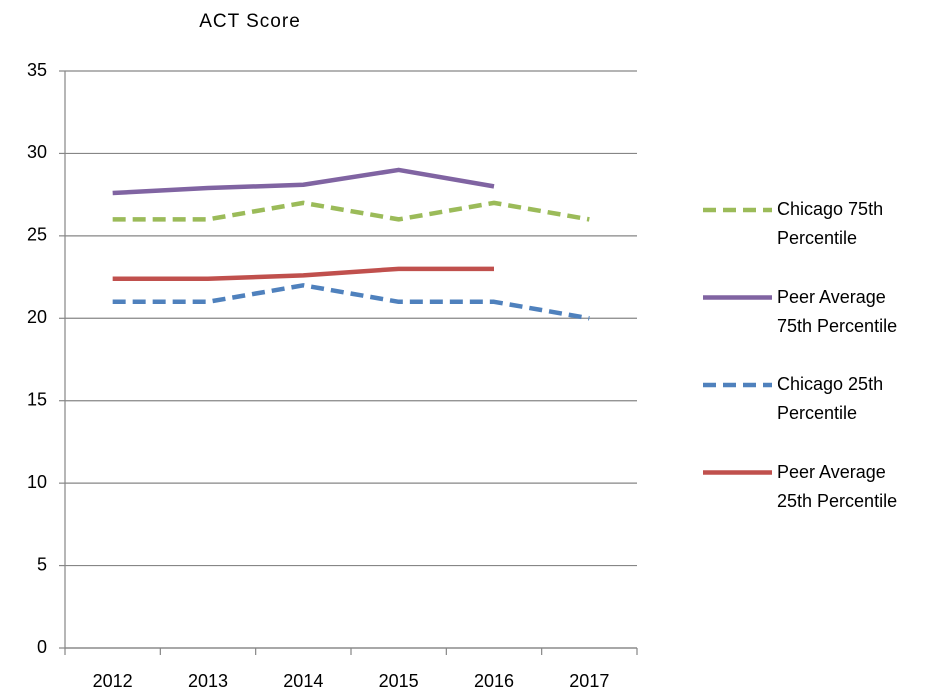 The height and width of the screenshot is (691, 945). What do you see at coordinates (494, 681) in the screenshot?
I see `x-tick-label: 2016` at bounding box center [494, 681].